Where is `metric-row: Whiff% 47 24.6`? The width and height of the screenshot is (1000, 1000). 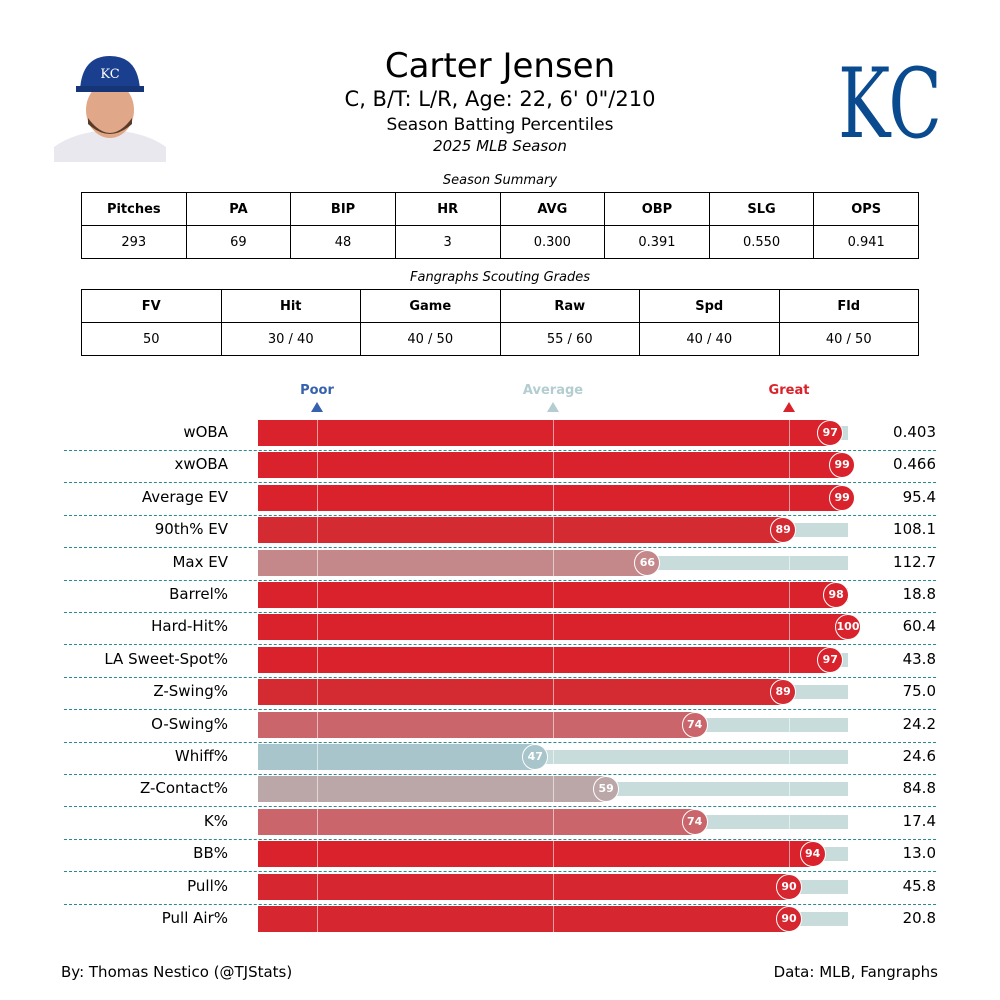
metric-row: Whiff% 47 24.6 is located at coordinates (500, 757).